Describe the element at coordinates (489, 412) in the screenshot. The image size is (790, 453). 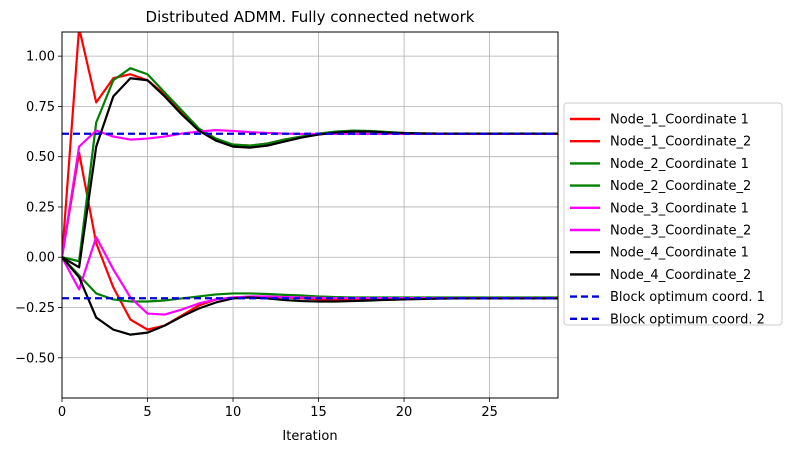
I see `x-tick-label: 25` at that location.